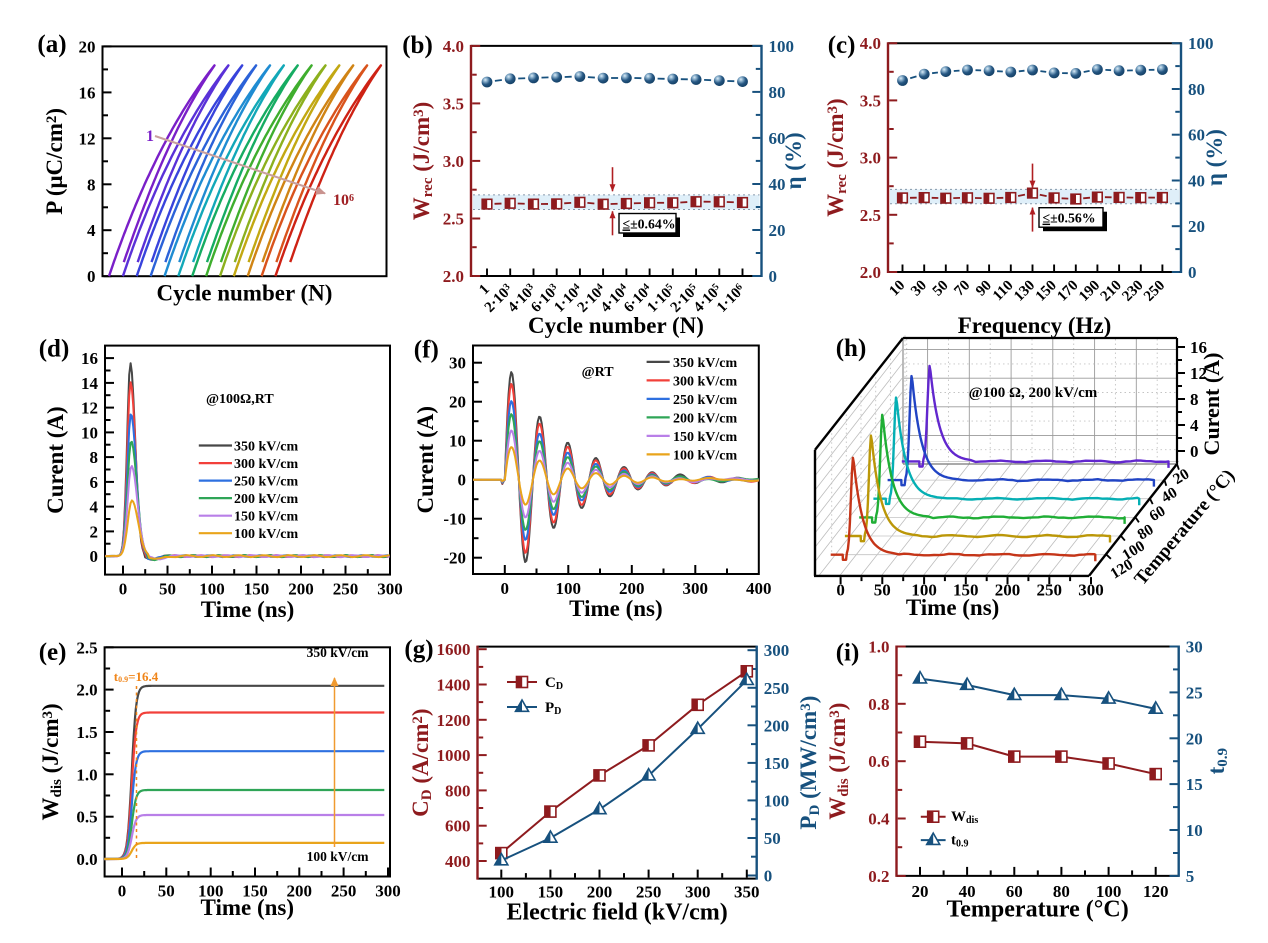  Describe the element at coordinates (984, 289) in the screenshot. I see `svg-text: 90` at that location.